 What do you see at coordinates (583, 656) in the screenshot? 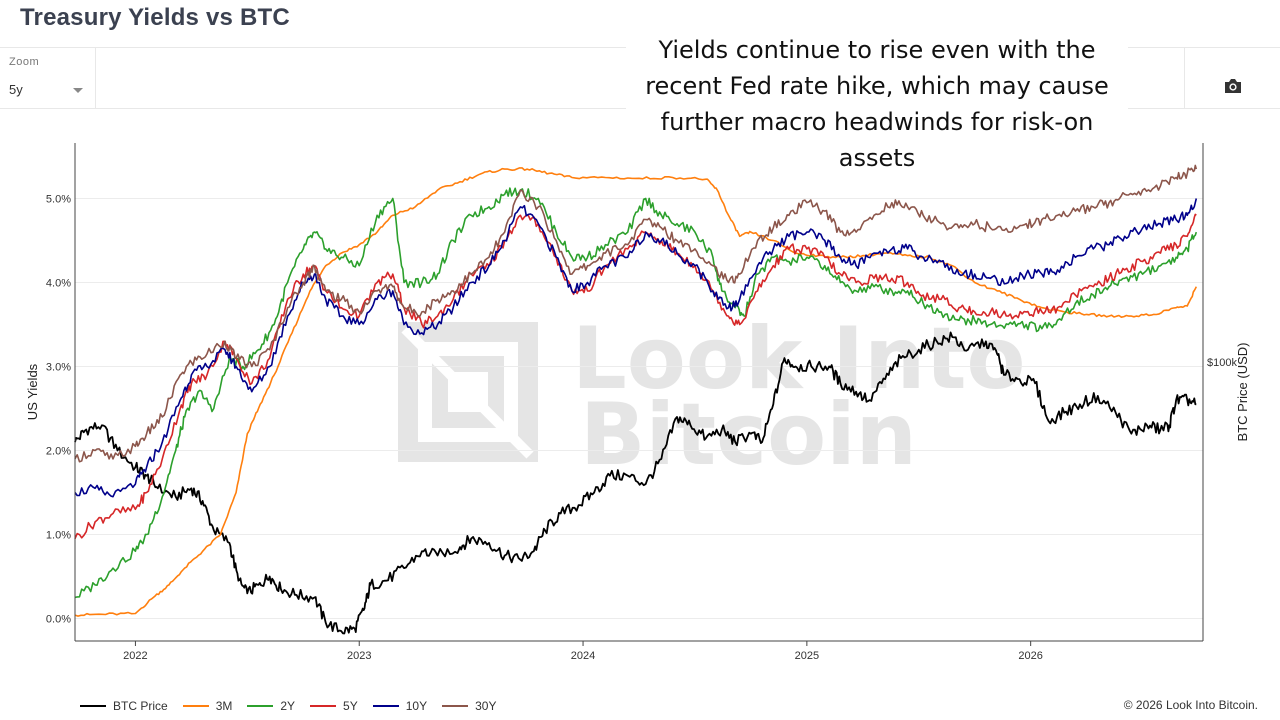
I see `x-tick-label: 2024` at bounding box center [583, 656].